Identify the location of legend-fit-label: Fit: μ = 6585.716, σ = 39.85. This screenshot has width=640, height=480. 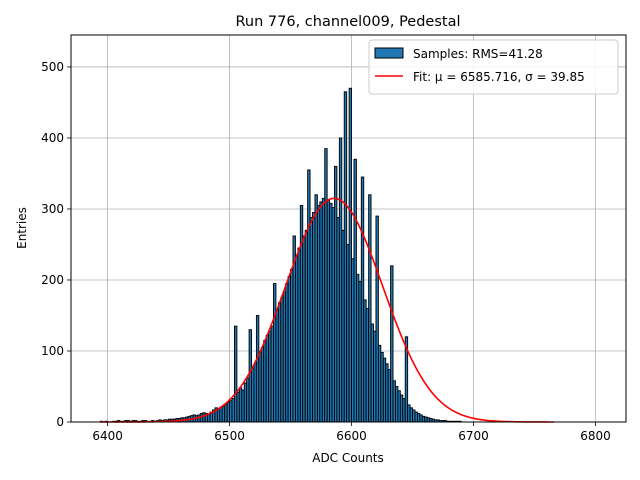
(499, 77).